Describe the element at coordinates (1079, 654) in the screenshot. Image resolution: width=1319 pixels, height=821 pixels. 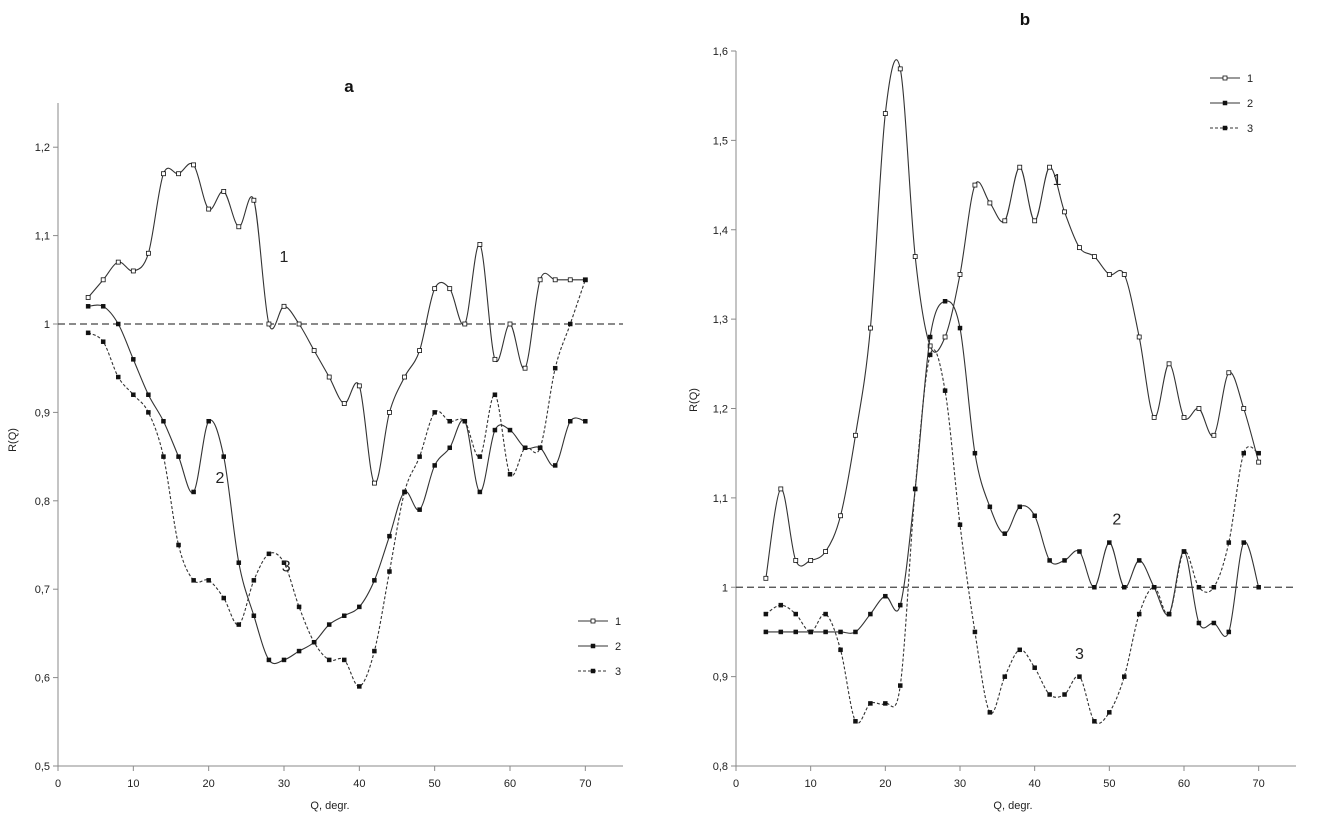
I see `panel-b-curve-label-3: 3` at that location.